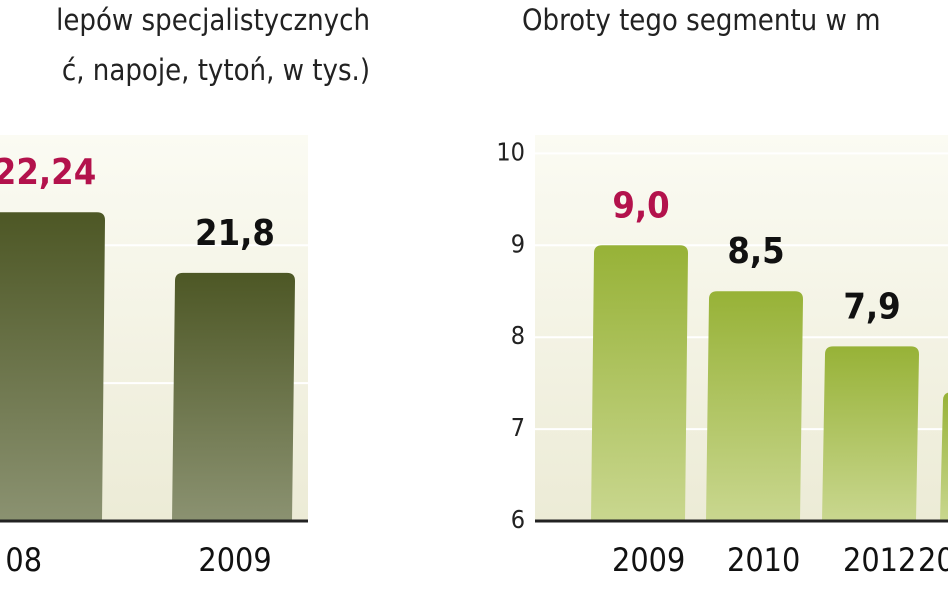 The width and height of the screenshot is (948, 593). What do you see at coordinates (518, 243) in the screenshot?
I see `y-tick-label: 9` at bounding box center [518, 243].